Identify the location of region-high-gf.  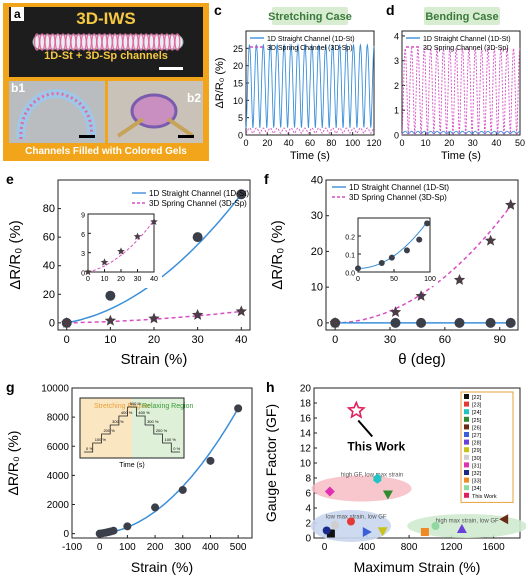
(361, 488).